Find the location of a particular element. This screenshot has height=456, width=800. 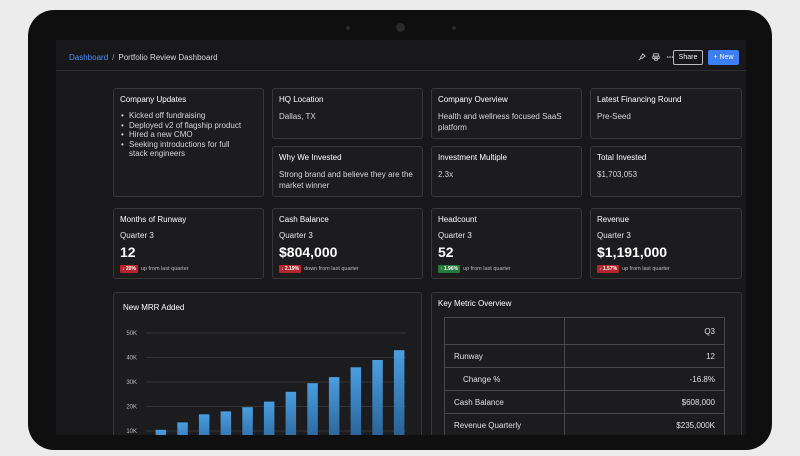

table-header-row: Q3 is located at coordinates (584, 331).